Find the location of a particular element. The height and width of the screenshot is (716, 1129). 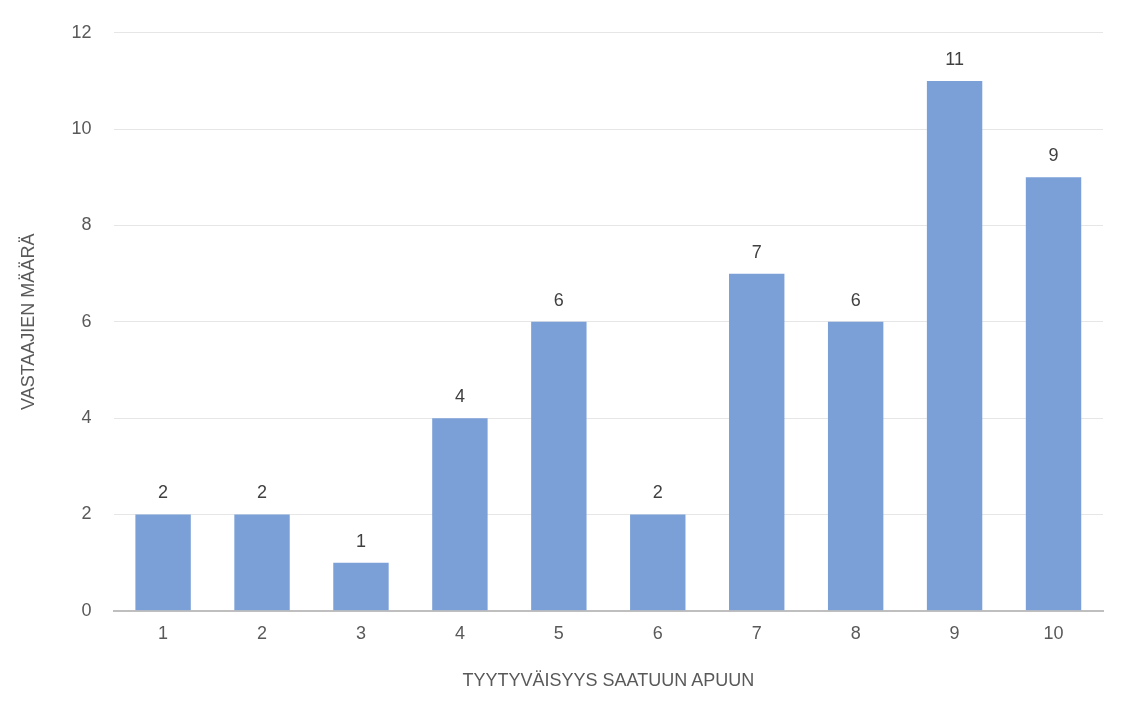

y-tick-label: 0 is located at coordinates (86, 609).